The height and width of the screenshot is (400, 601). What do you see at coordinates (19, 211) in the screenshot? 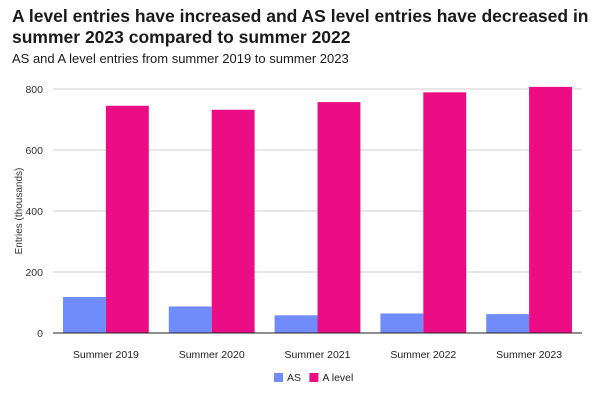
I see `y-axis-title: Entries (thousands)` at bounding box center [19, 211].